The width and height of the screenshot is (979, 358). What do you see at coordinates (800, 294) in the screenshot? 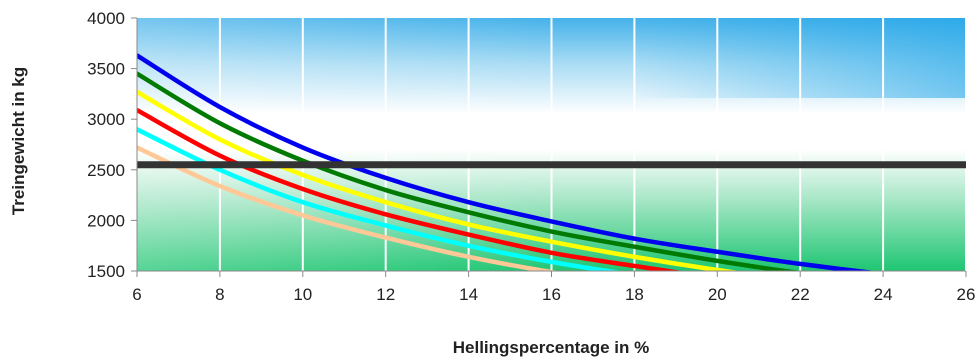
I see `x-tick-label-8: 22` at bounding box center [800, 294].